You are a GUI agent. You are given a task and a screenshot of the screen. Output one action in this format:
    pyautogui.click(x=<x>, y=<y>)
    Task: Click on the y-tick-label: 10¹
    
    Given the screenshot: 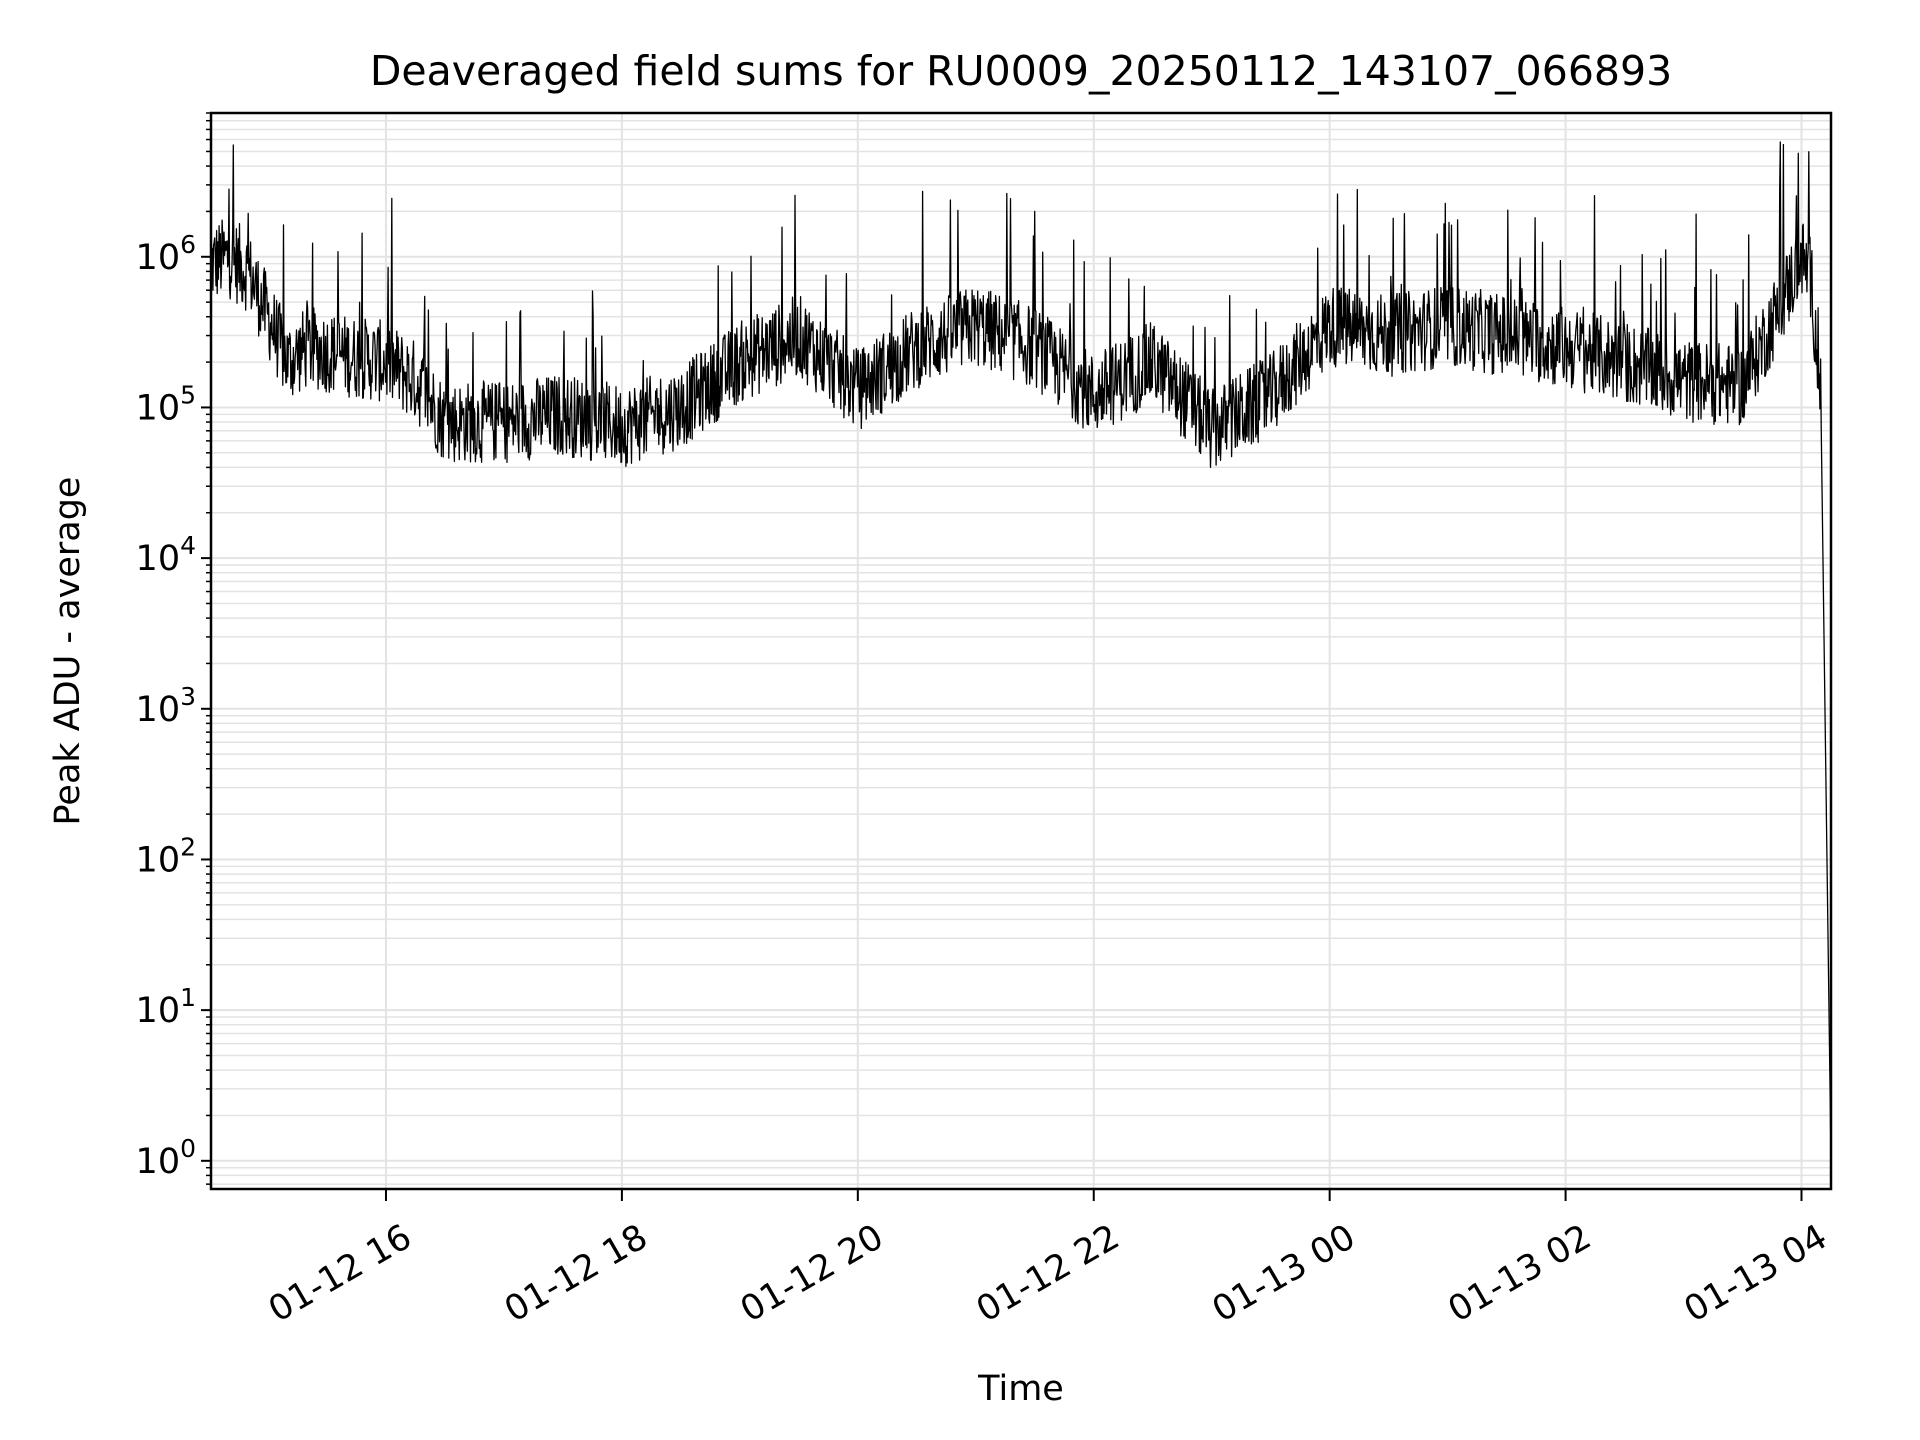 What is the action you would take?
    pyautogui.click(x=166, y=1007)
    